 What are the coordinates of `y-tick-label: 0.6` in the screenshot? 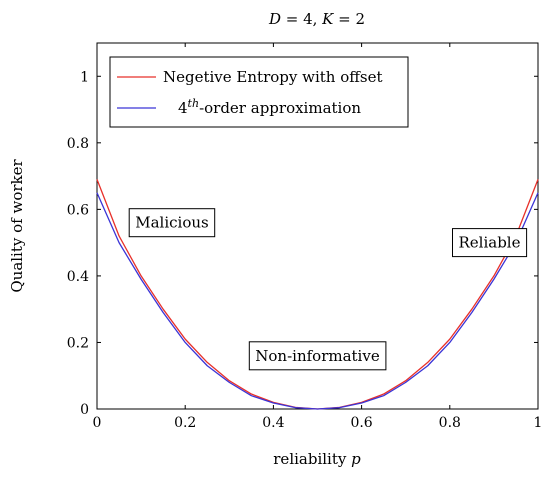 It's located at (78, 210).